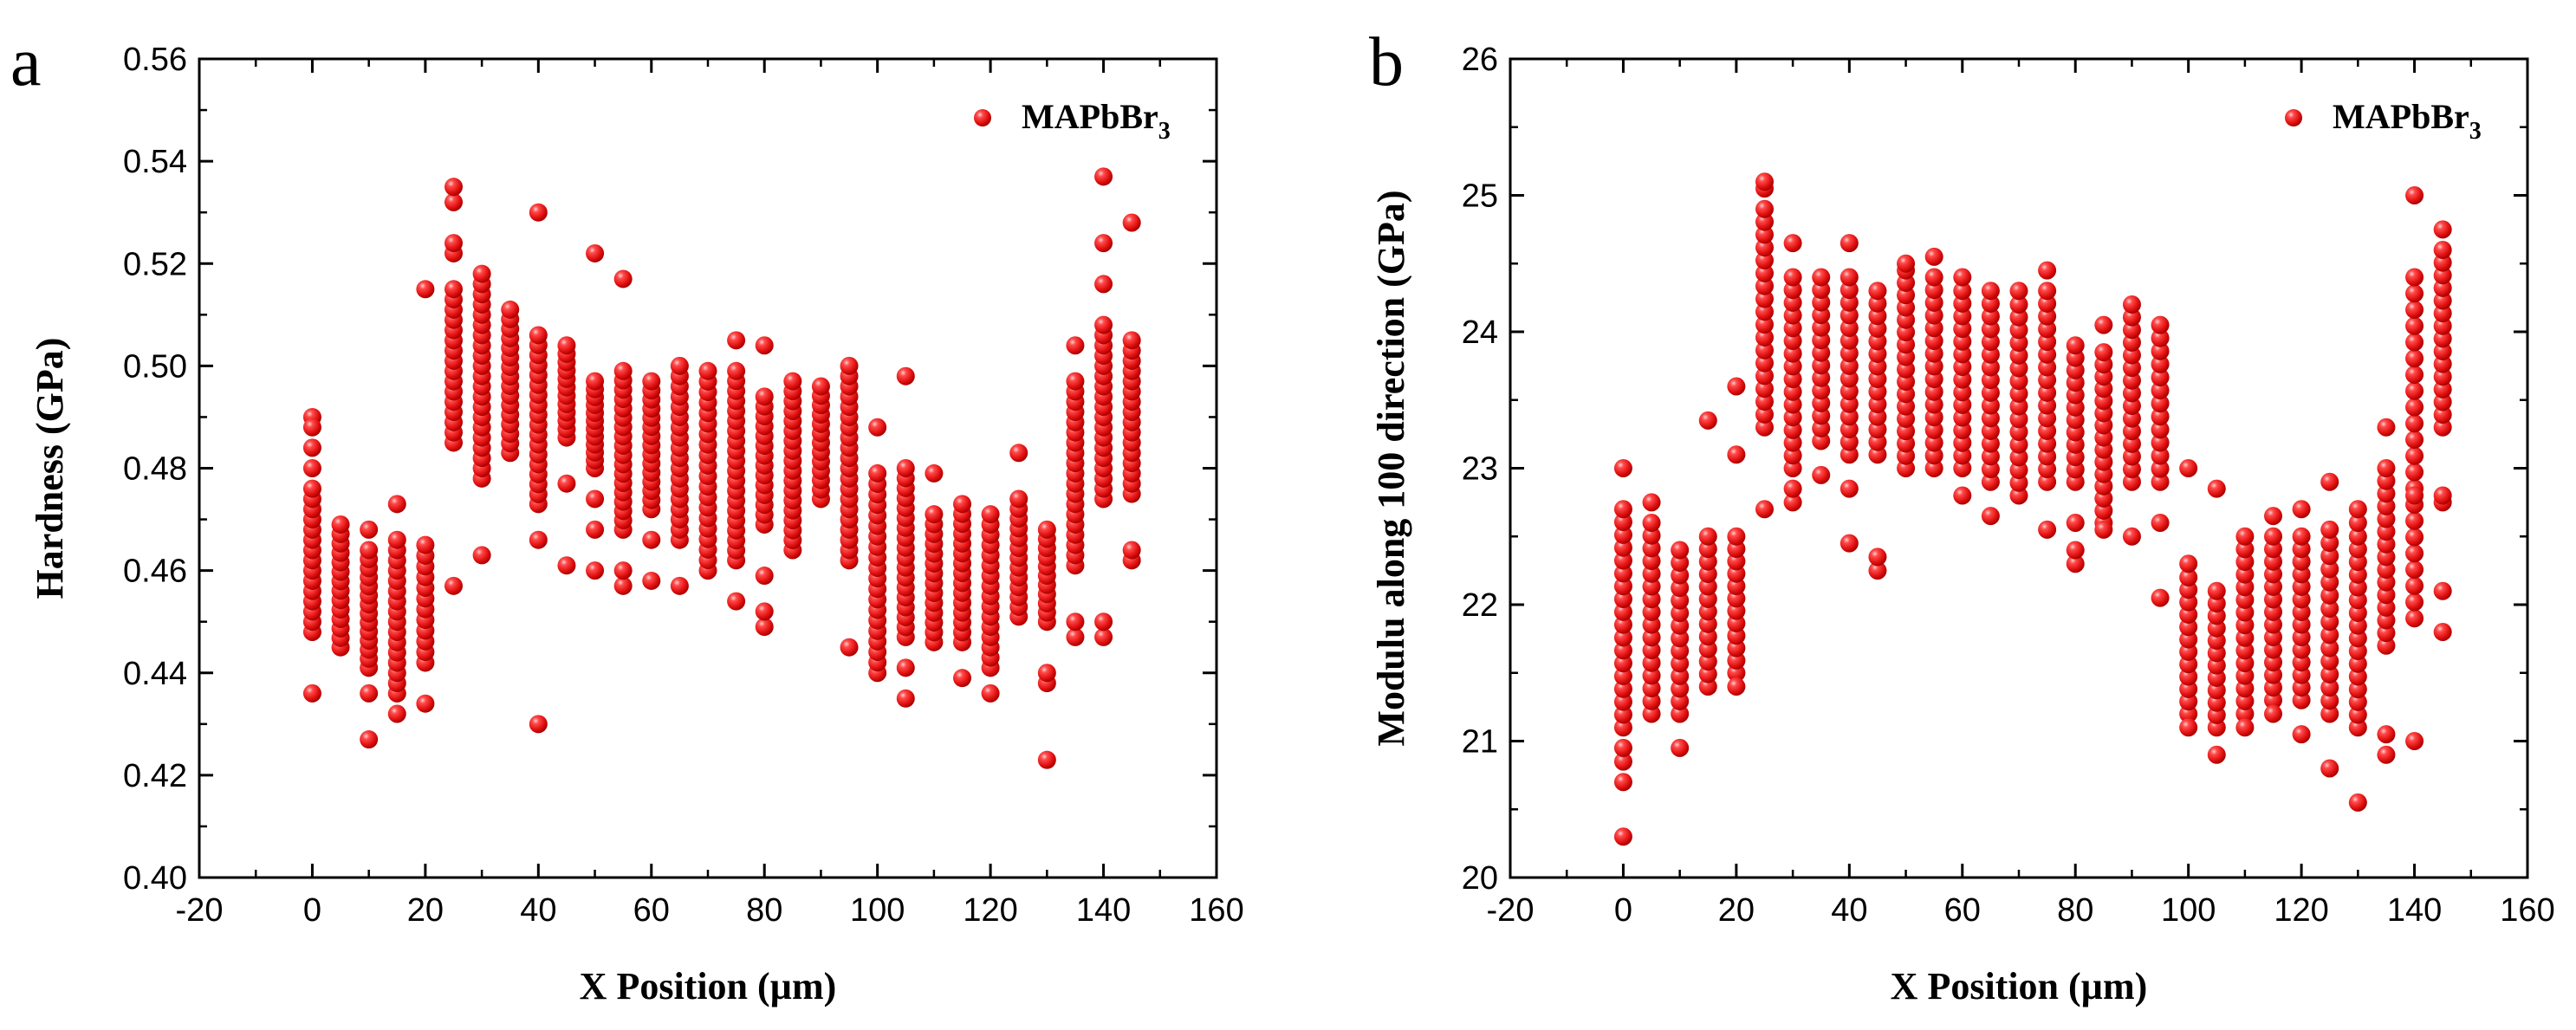 The height and width of the screenshot is (1030, 2576). What do you see at coordinates (155, 776) in the screenshot?
I see `y-tick-label: 0.42` at bounding box center [155, 776].